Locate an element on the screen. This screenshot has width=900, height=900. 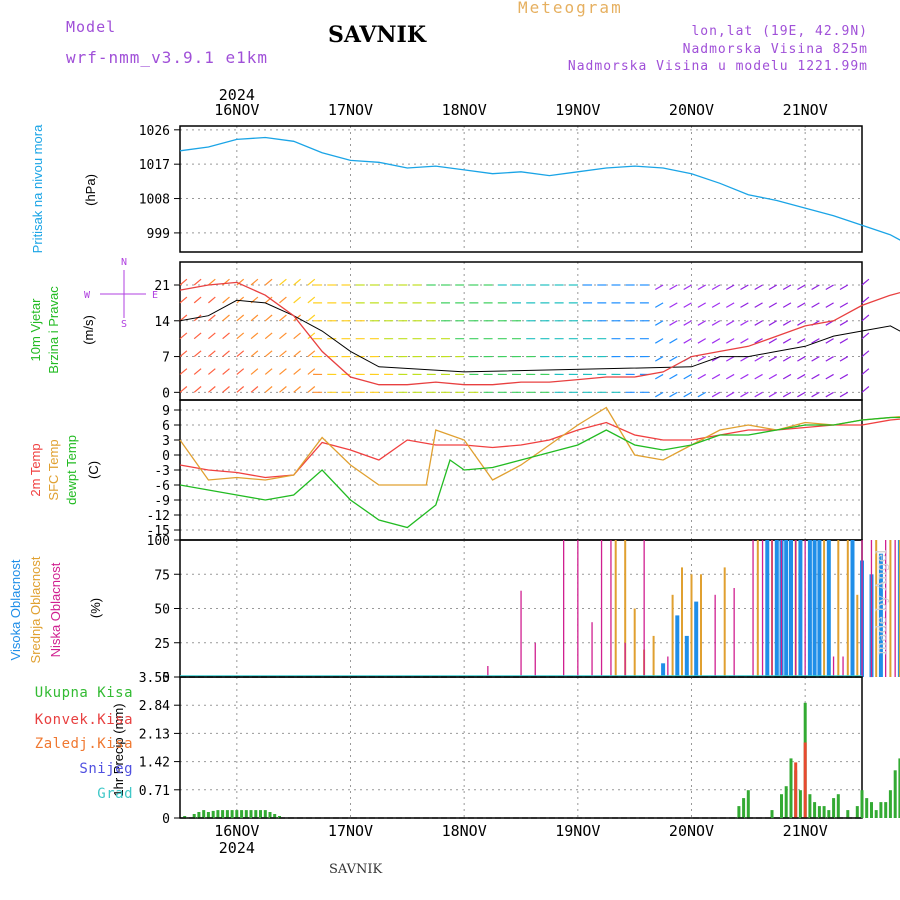
pressure-ylabel: Pritisak na nivou mora is located at coordinates (37, 188).